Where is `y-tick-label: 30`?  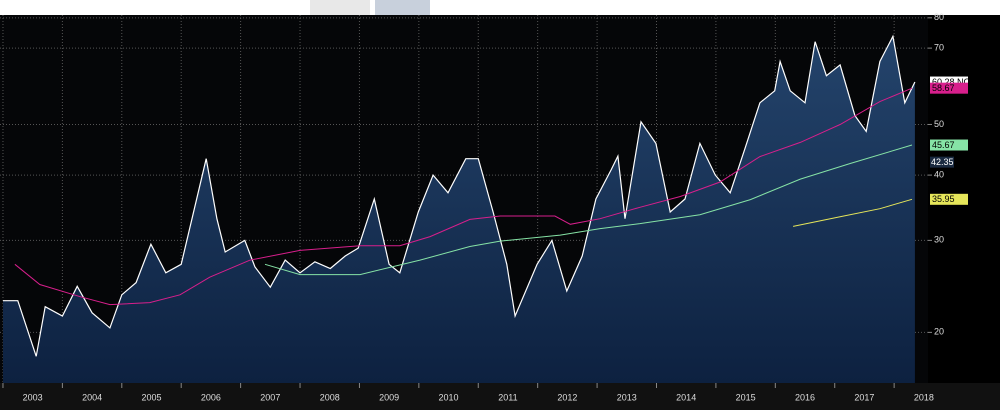 y-tick-label: 30 is located at coordinates (939, 240).